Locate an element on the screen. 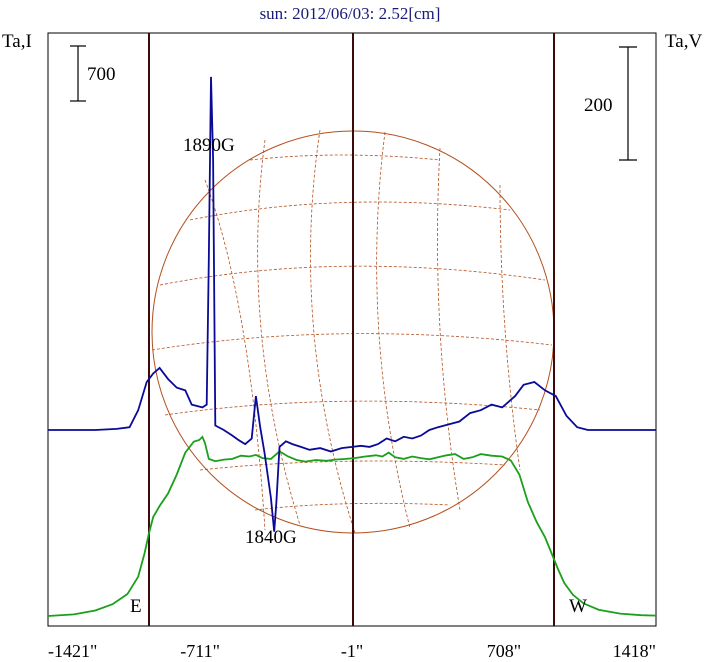  x-tick-label: -711" is located at coordinates (200, 651).